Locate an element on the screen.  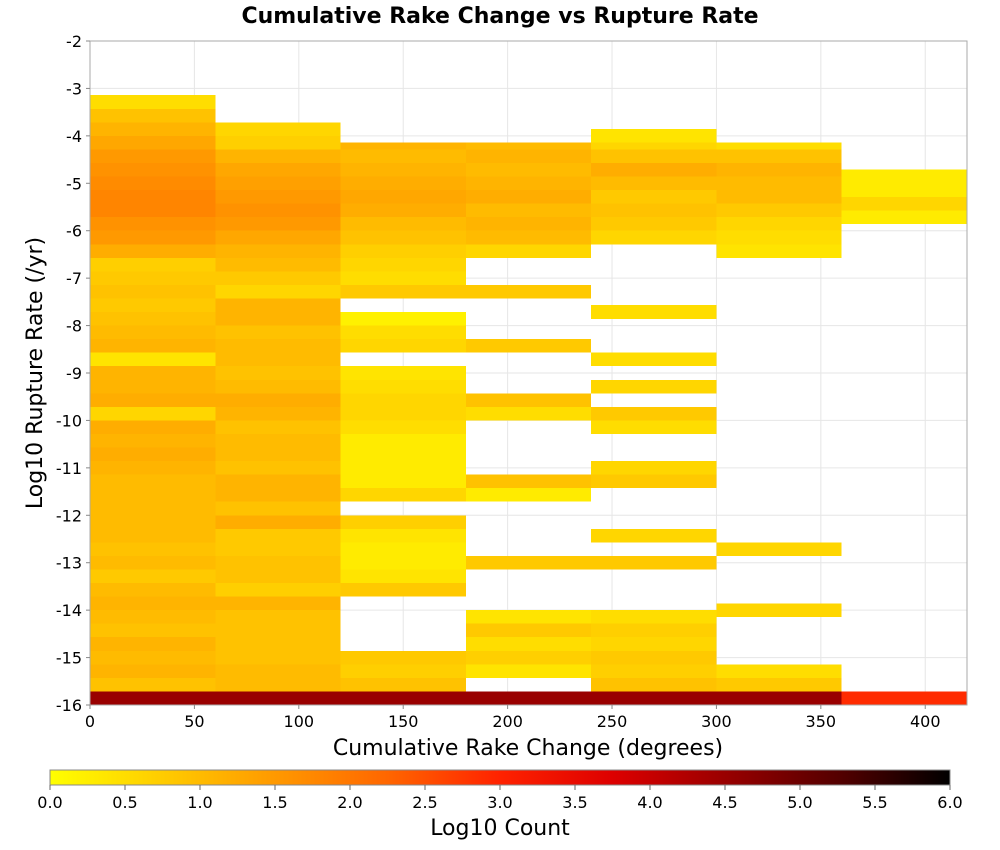
x-axis-ticks: 0 50 100 150 200 250 300 350 400 is located at coordinates (513, 718).